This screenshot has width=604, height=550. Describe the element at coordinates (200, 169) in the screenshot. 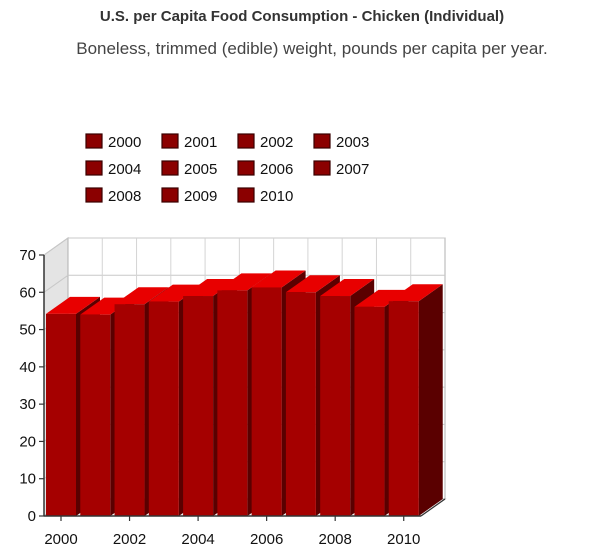

I see `legend-label: 2005` at that location.